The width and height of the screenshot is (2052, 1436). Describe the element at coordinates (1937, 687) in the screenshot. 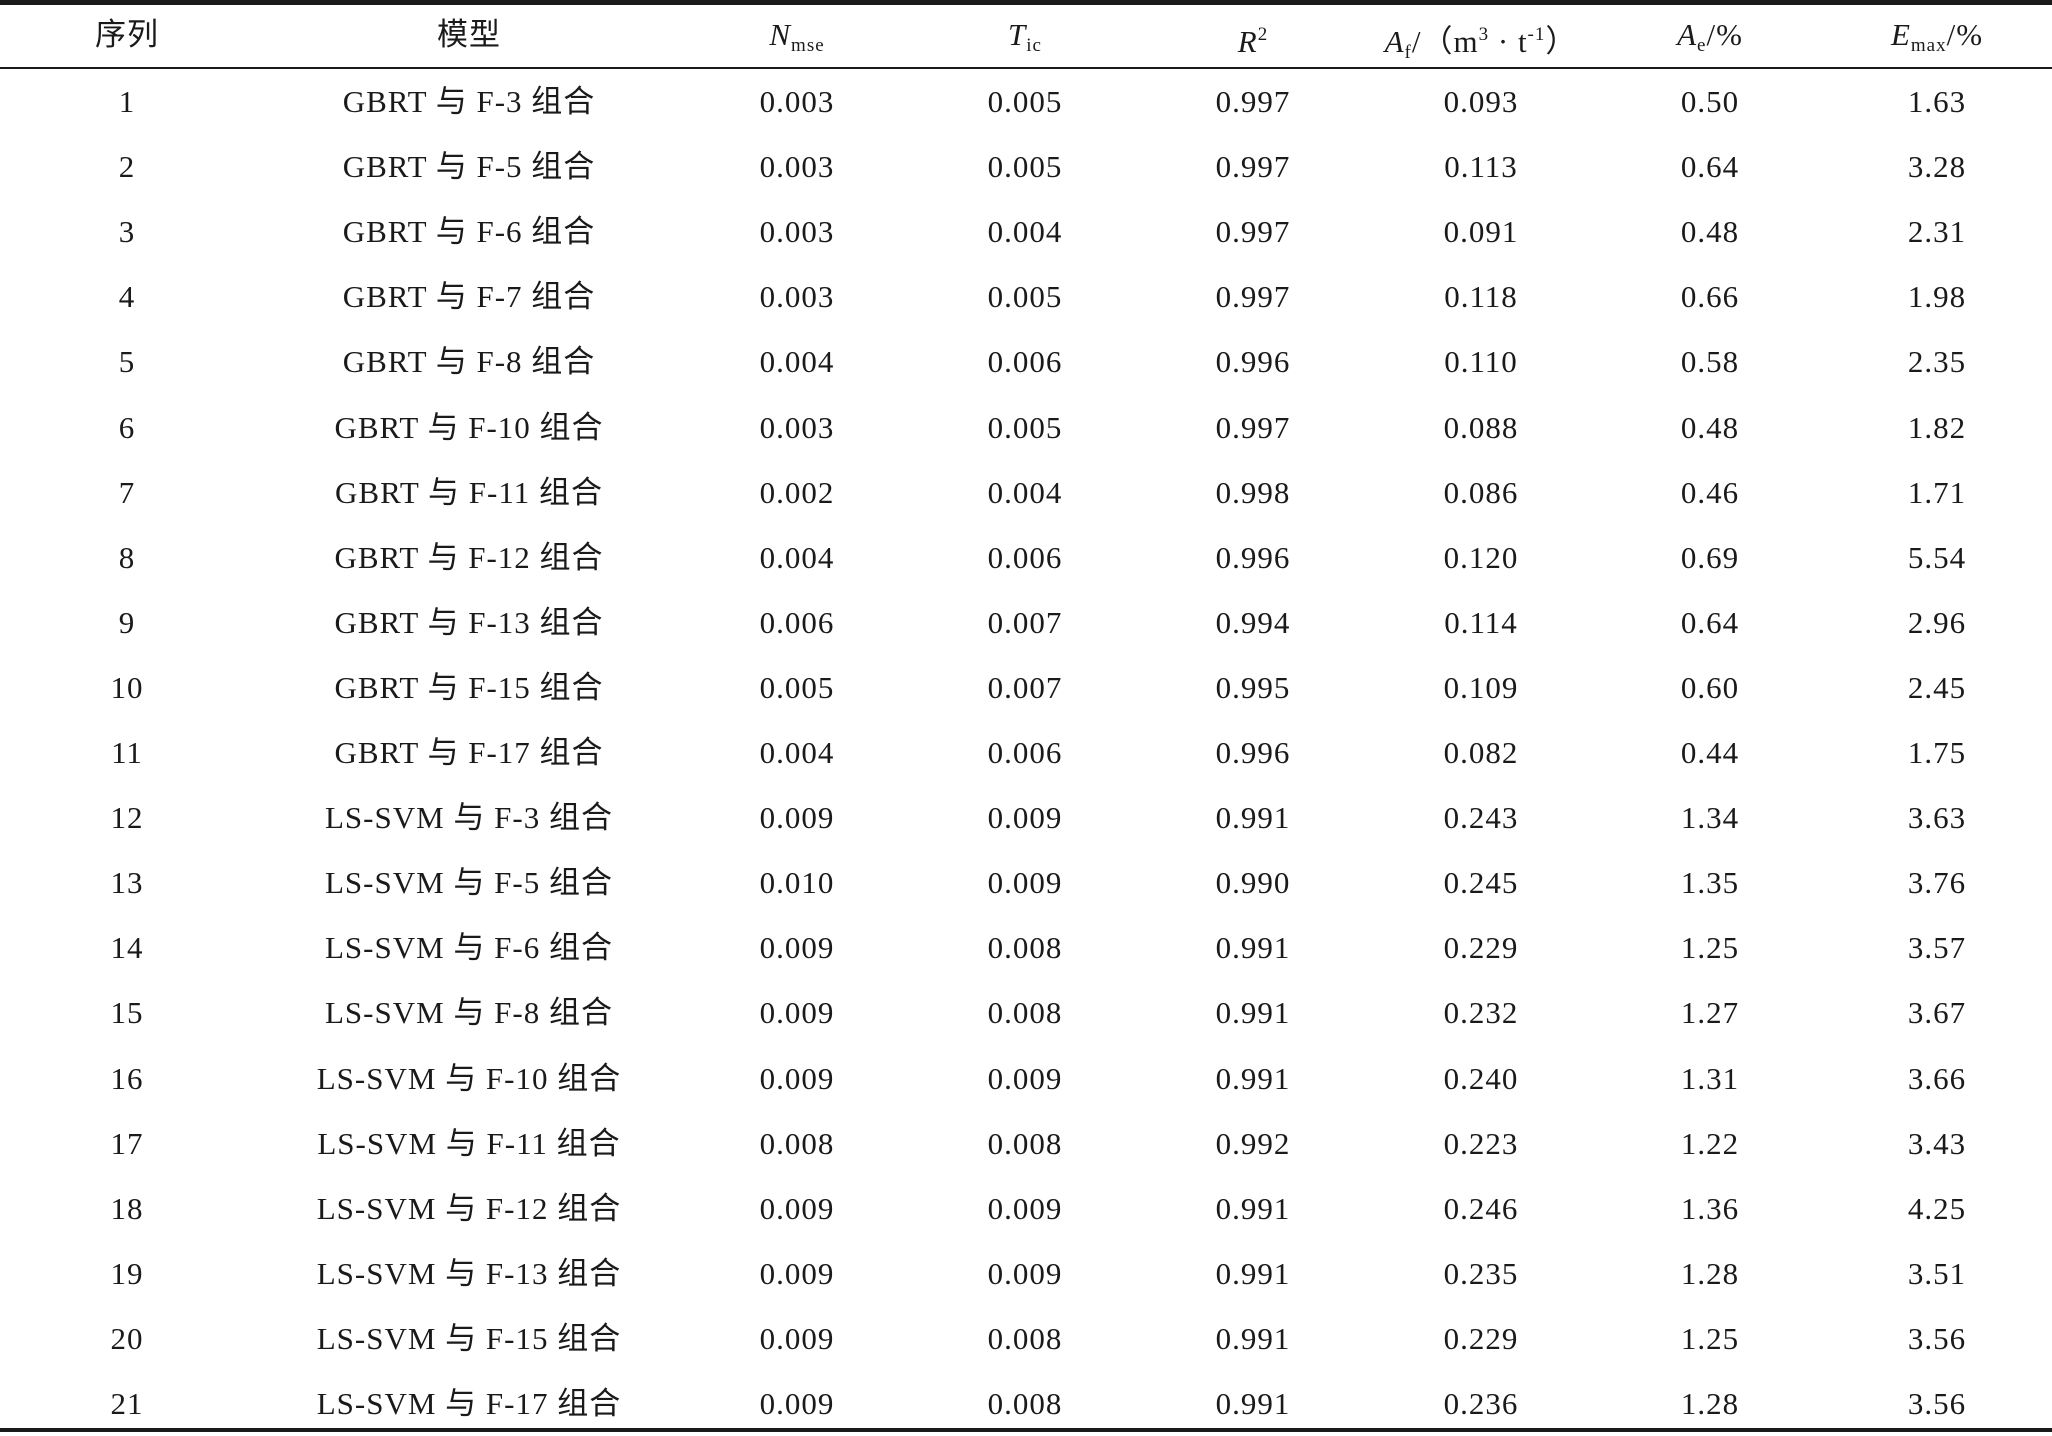

I see `cell-emax: 2.45` at that location.